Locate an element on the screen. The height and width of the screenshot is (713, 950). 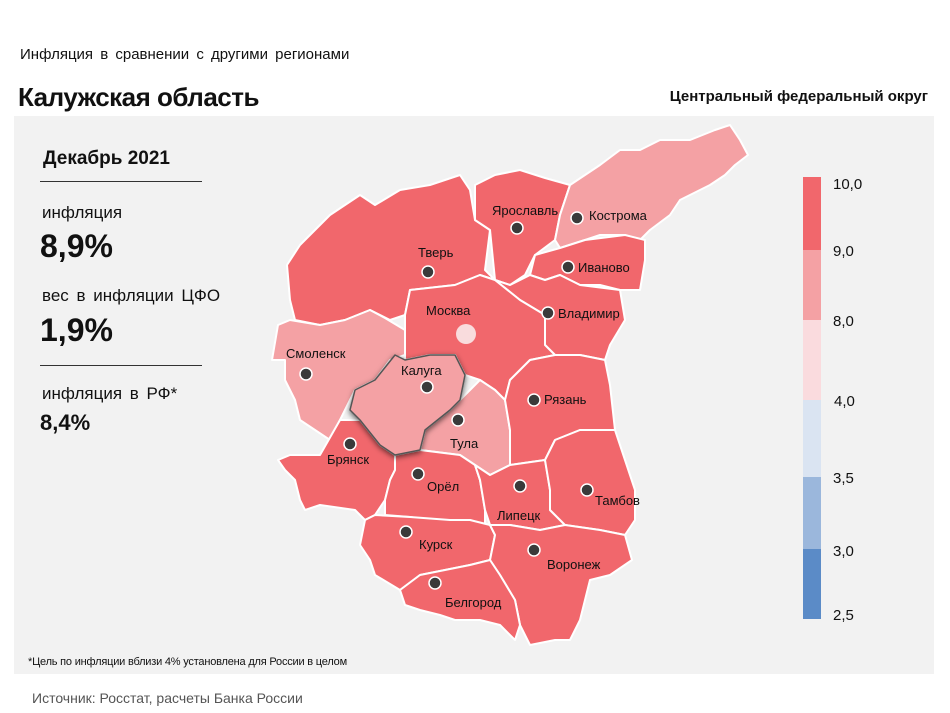
legend-tick: 8,0 is located at coordinates (843, 321).